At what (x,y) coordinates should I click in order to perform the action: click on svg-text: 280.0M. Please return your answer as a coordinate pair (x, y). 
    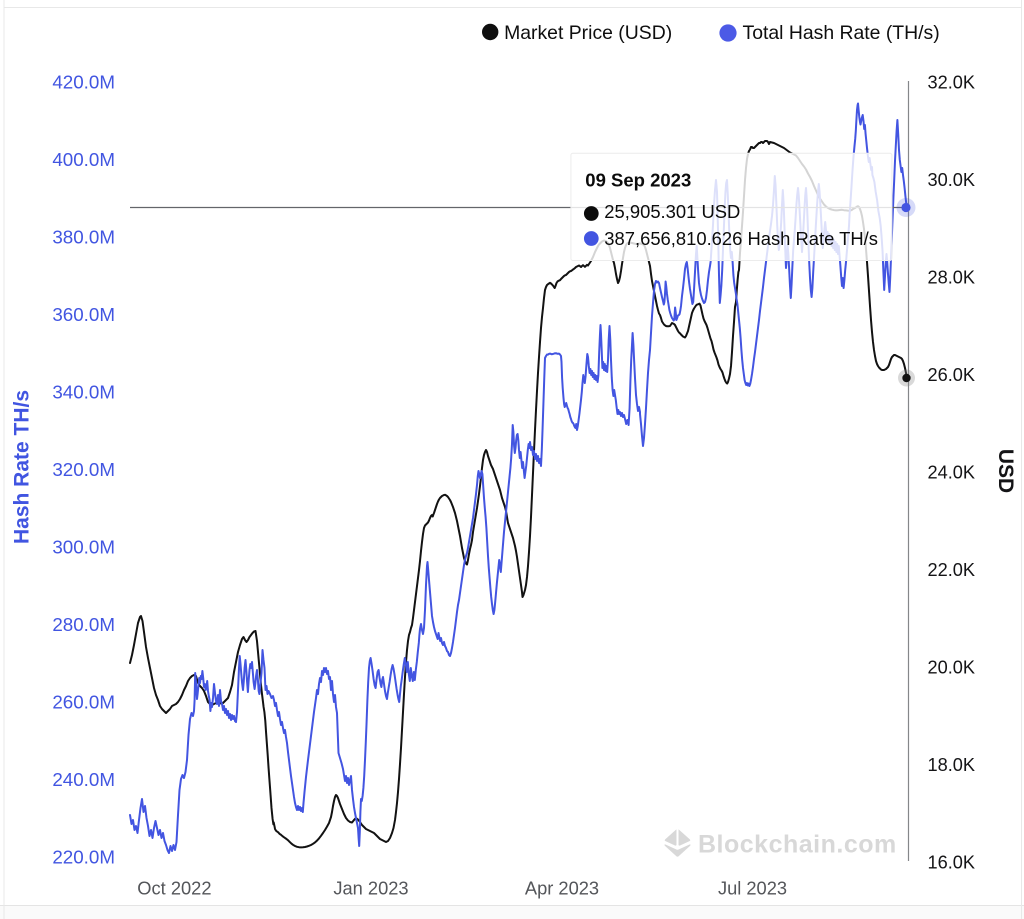
    Looking at the image, I should click on (83, 624).